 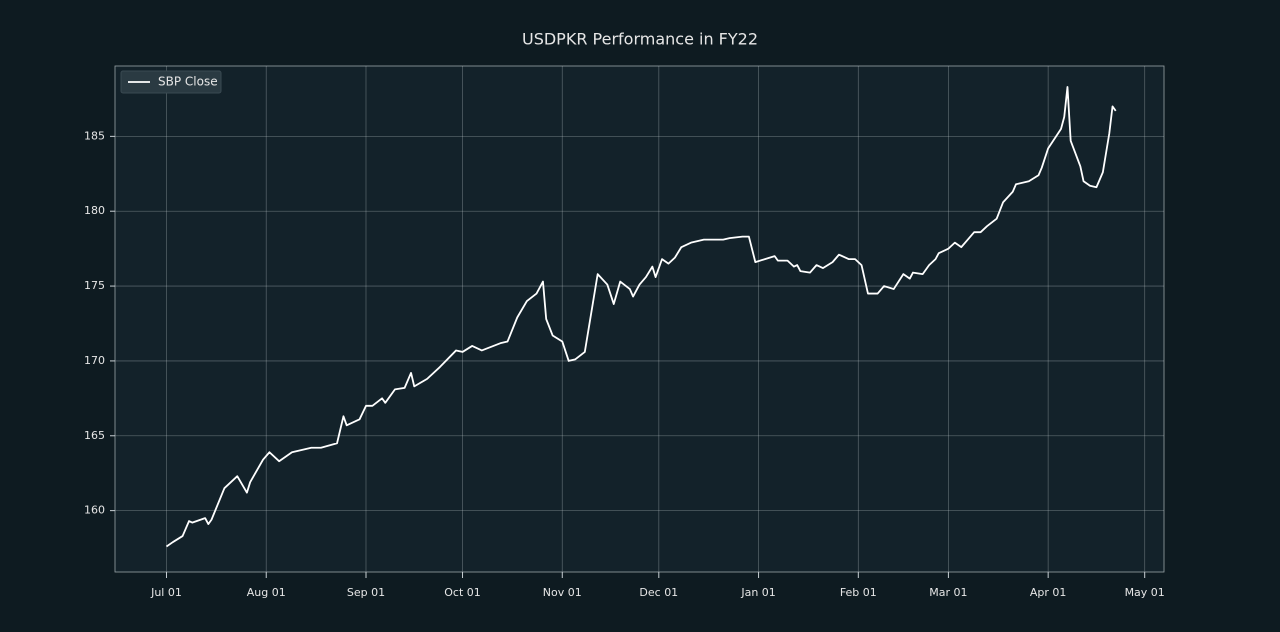 What do you see at coordinates (94, 210) in the screenshot?
I see `y-tick-label: 180` at bounding box center [94, 210].